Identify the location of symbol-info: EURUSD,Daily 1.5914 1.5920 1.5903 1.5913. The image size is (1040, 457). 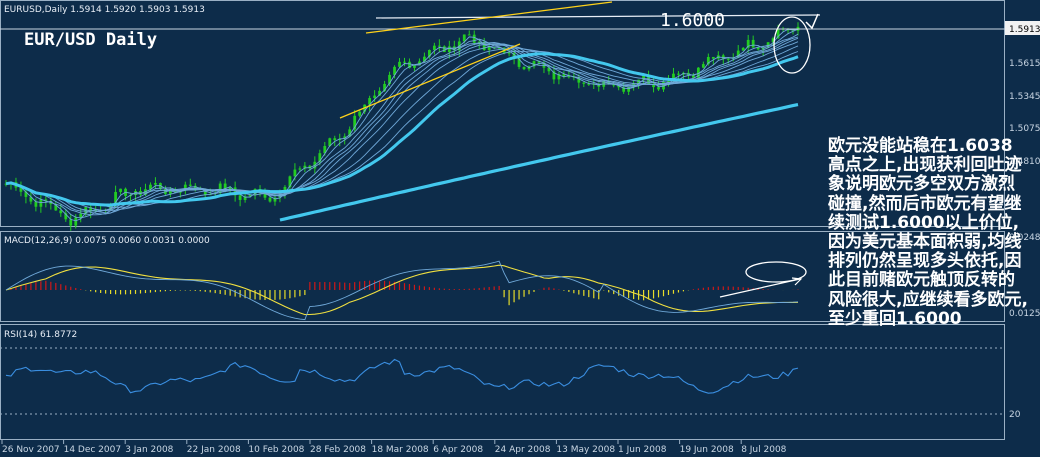
(104, 10).